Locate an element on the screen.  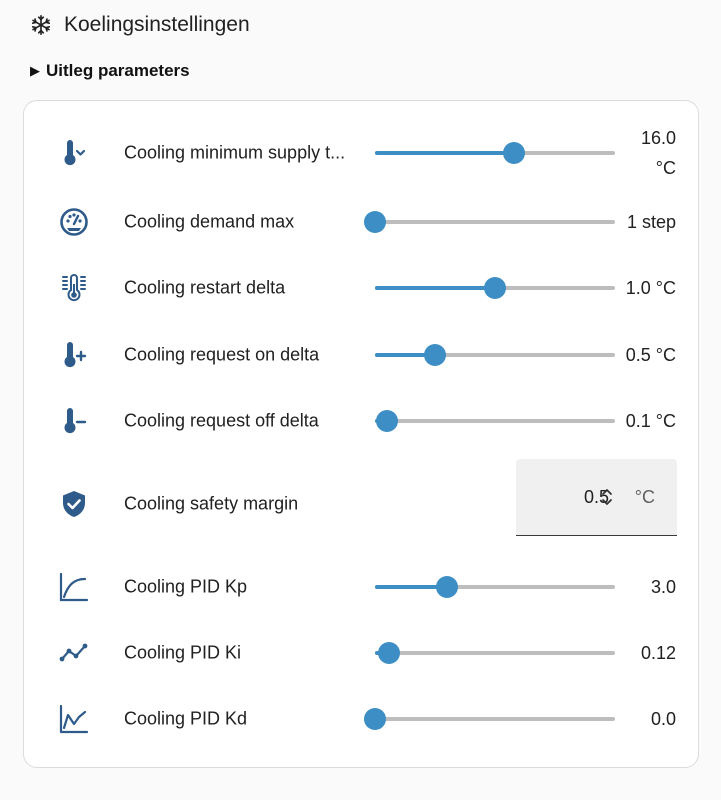
shield-check-icon is located at coordinates (74, 504).